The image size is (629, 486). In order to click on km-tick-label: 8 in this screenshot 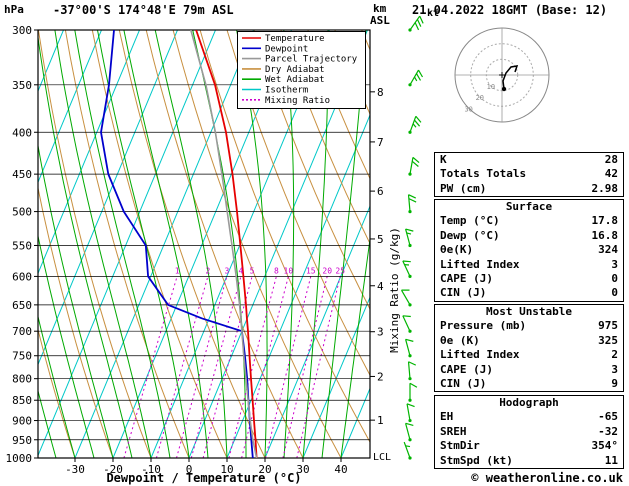, I will do `click(380, 92)`.